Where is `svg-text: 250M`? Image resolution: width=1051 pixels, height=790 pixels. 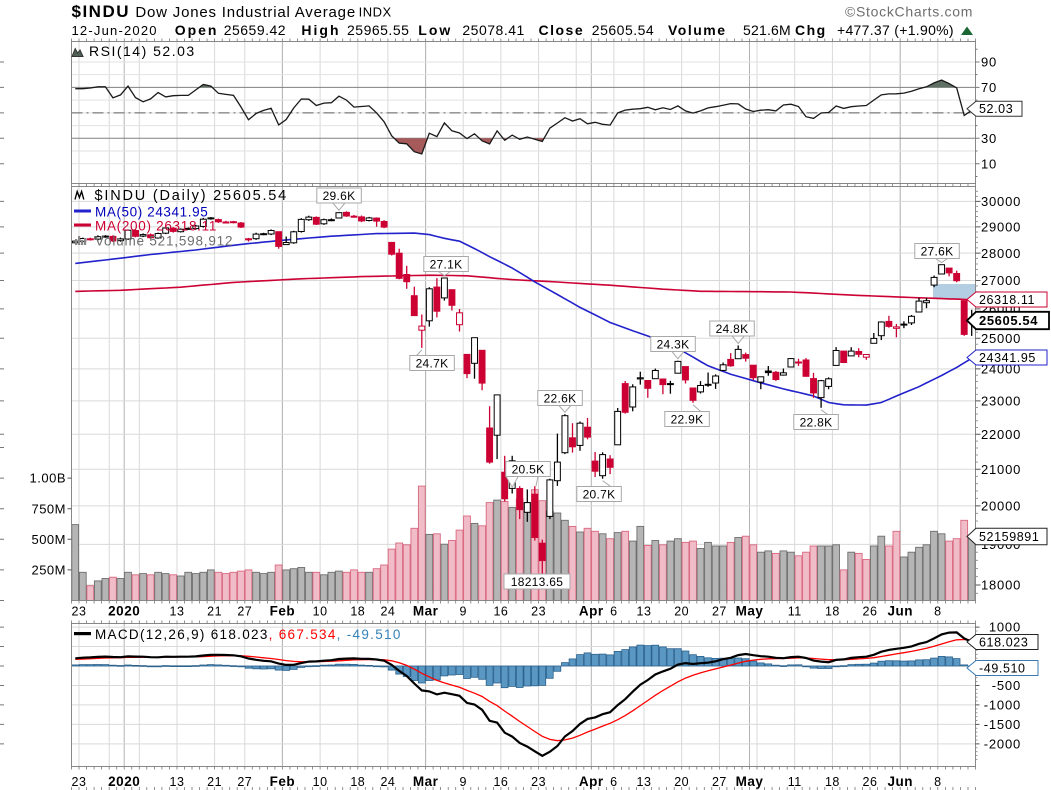 svg-text: 250M is located at coordinates (48, 570).